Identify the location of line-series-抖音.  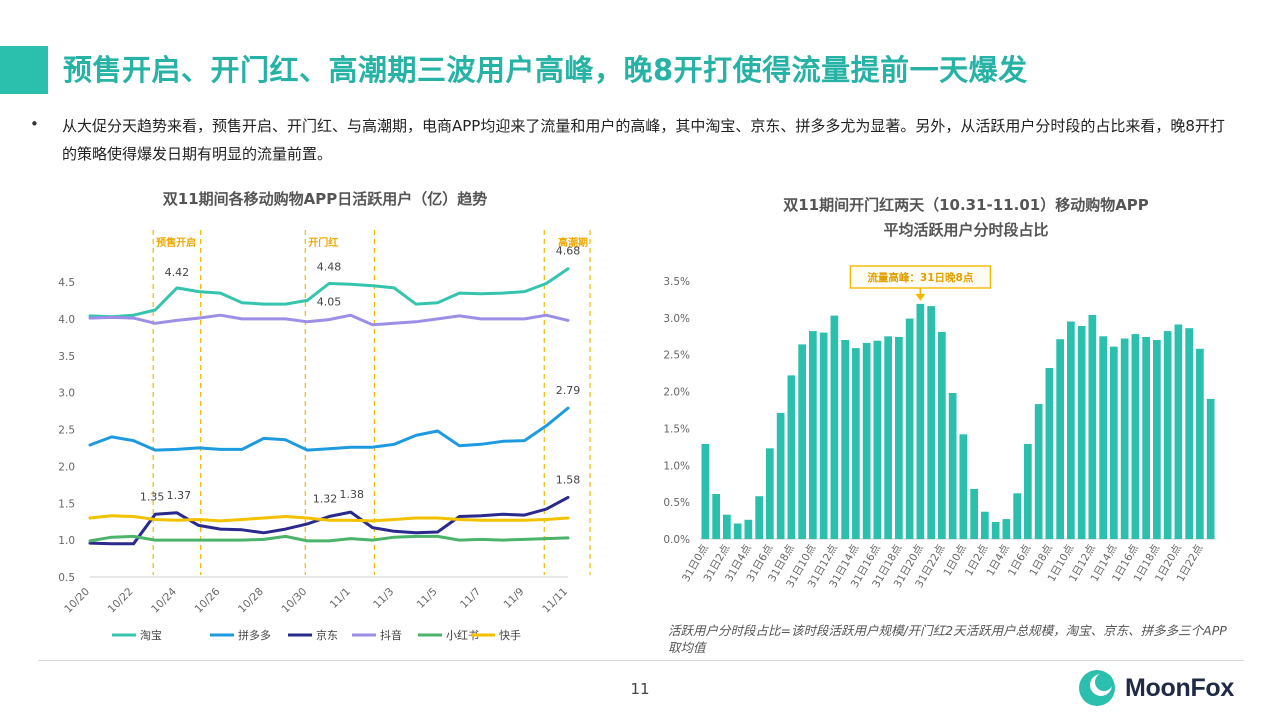
(329, 320).